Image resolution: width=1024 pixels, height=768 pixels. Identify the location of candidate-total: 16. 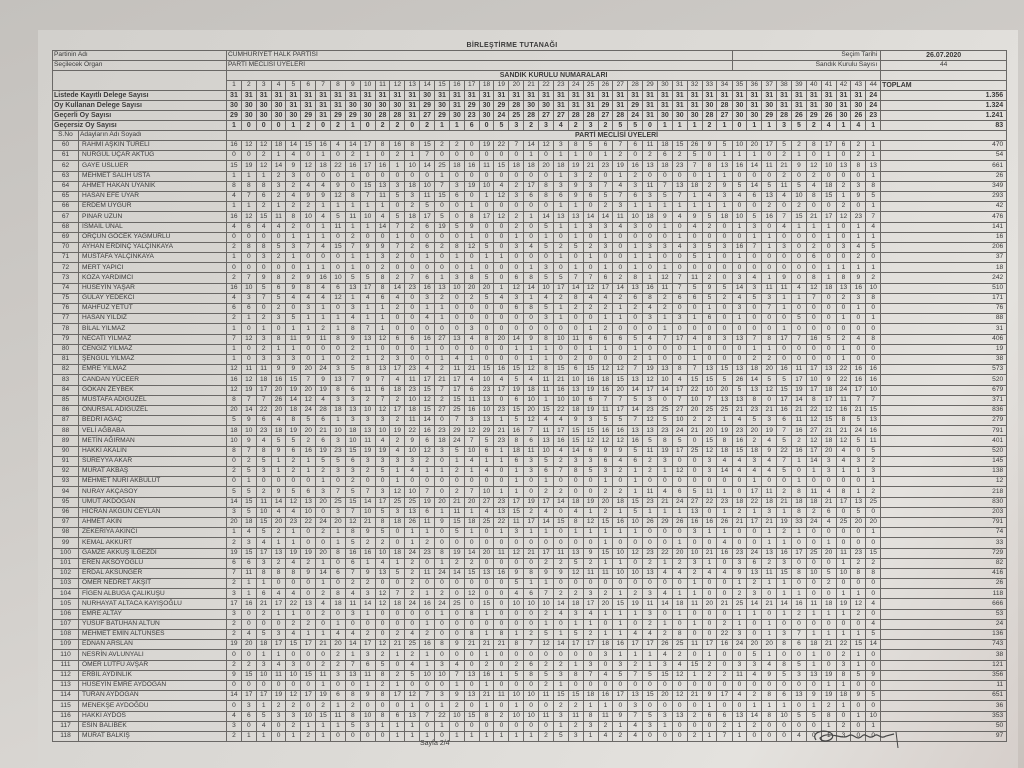
(944, 237).